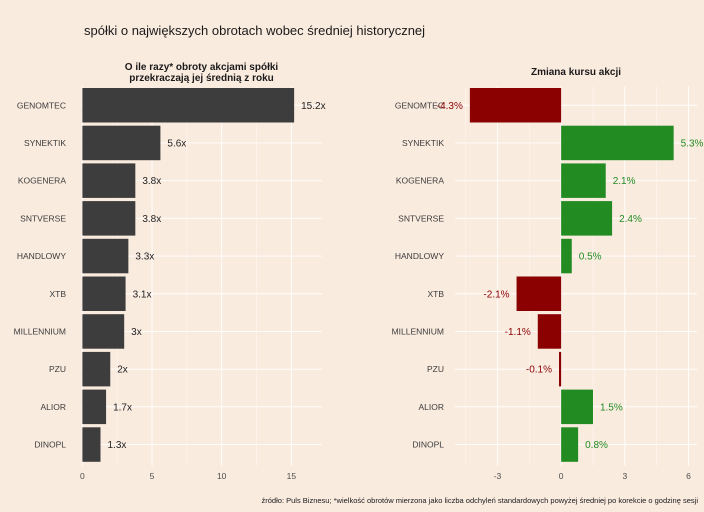 The width and height of the screenshot is (704, 512). What do you see at coordinates (176, 143) in the screenshot?
I see `value-label: 5.6x` at bounding box center [176, 143].